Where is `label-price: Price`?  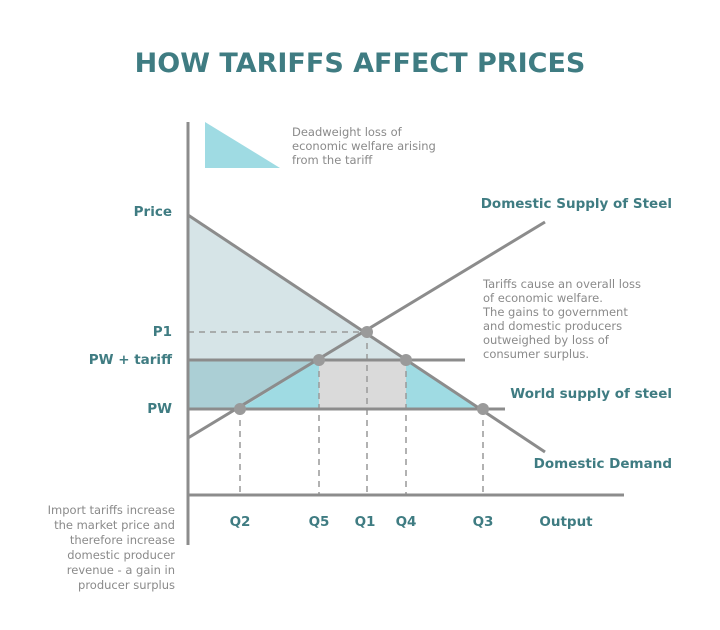
label-price: Price is located at coordinates (153, 212).